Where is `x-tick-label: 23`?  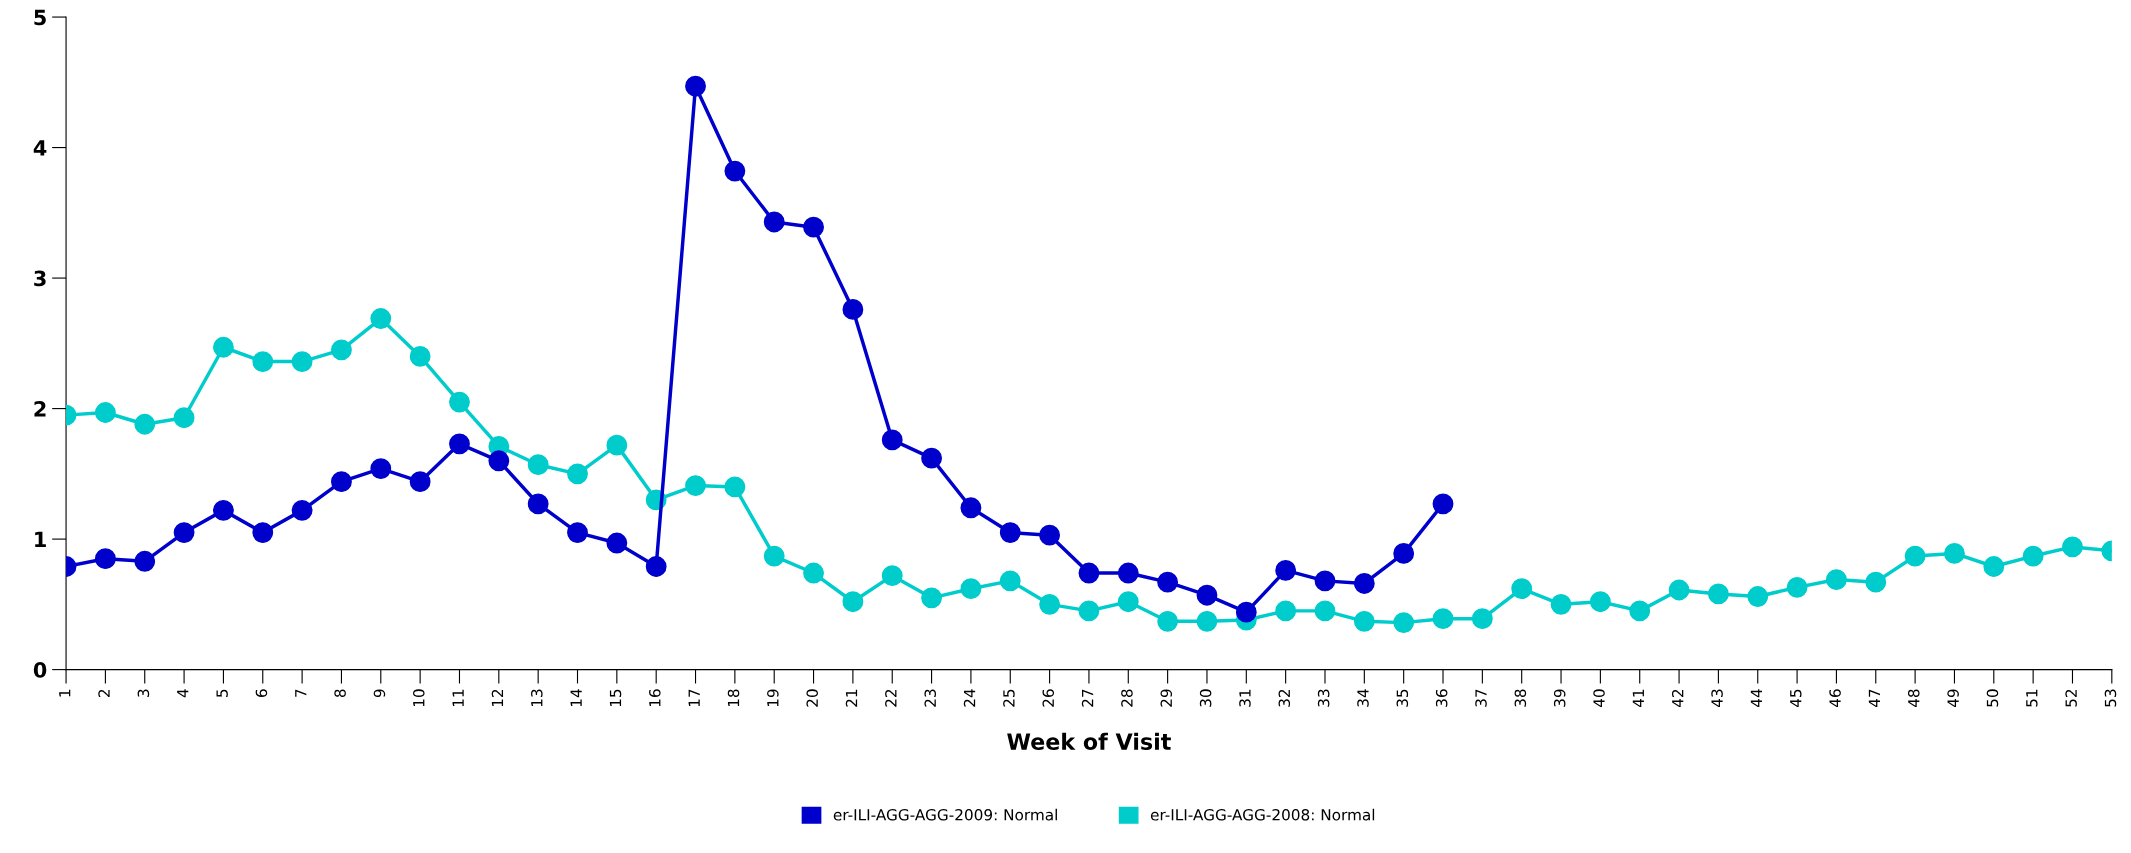
x-tick-label: 23 is located at coordinates (930, 698).